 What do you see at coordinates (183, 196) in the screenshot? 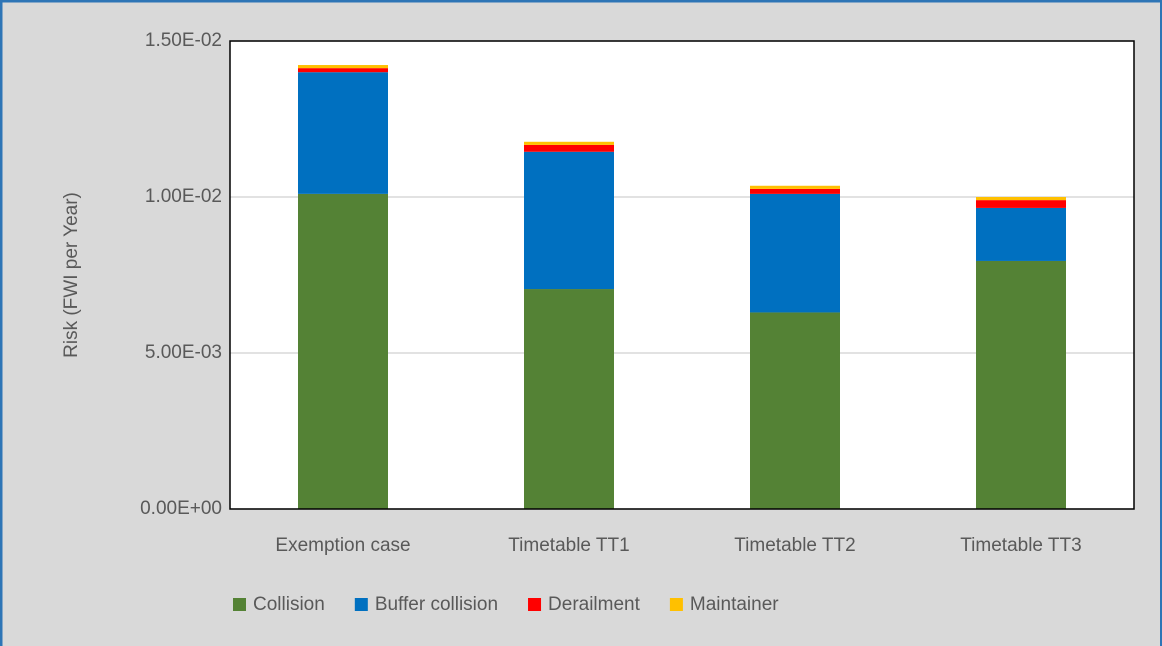
I see `y-tick-label: 1.00E-02` at bounding box center [183, 196].